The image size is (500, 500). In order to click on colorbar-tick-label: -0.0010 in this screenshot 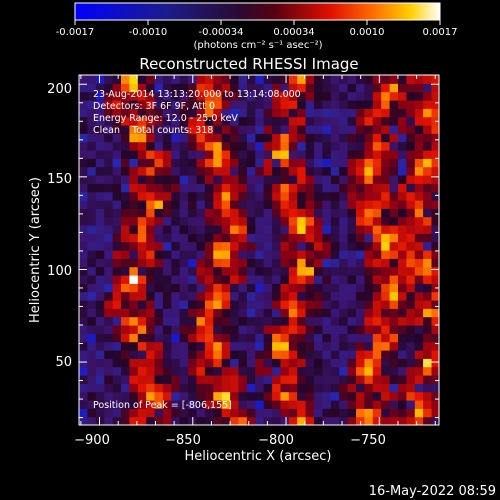, I will do `click(148, 32)`.